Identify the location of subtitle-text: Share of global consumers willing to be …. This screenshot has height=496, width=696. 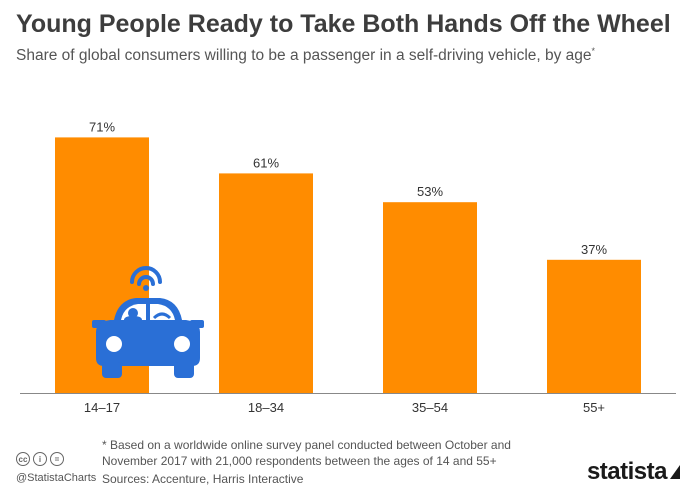
(304, 56).